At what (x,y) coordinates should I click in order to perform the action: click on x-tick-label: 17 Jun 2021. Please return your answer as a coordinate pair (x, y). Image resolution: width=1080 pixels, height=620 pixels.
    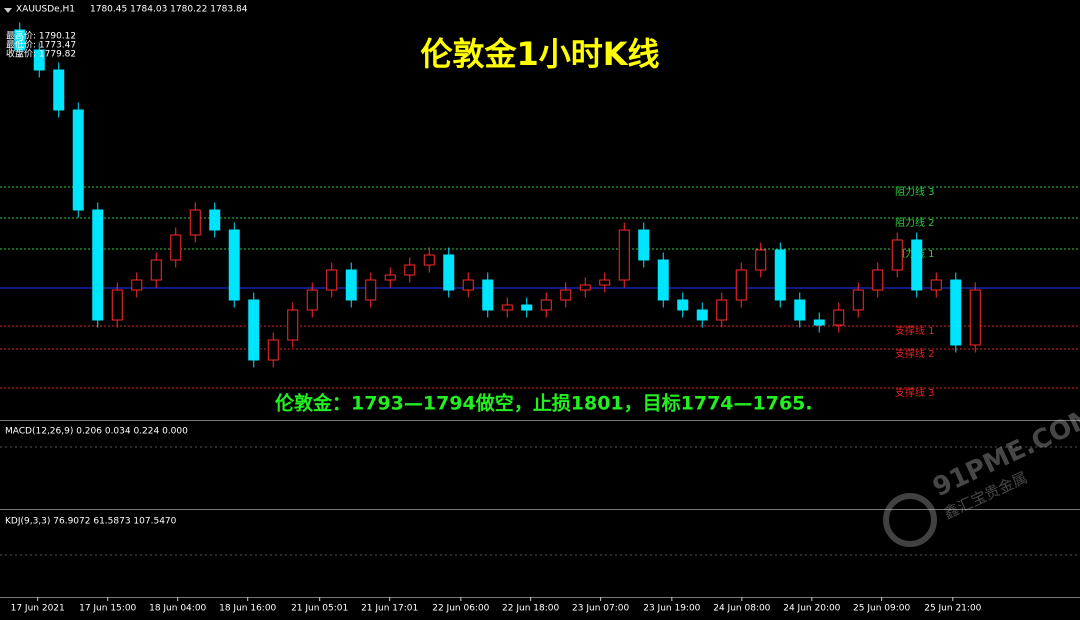
    Looking at the image, I should click on (38, 609).